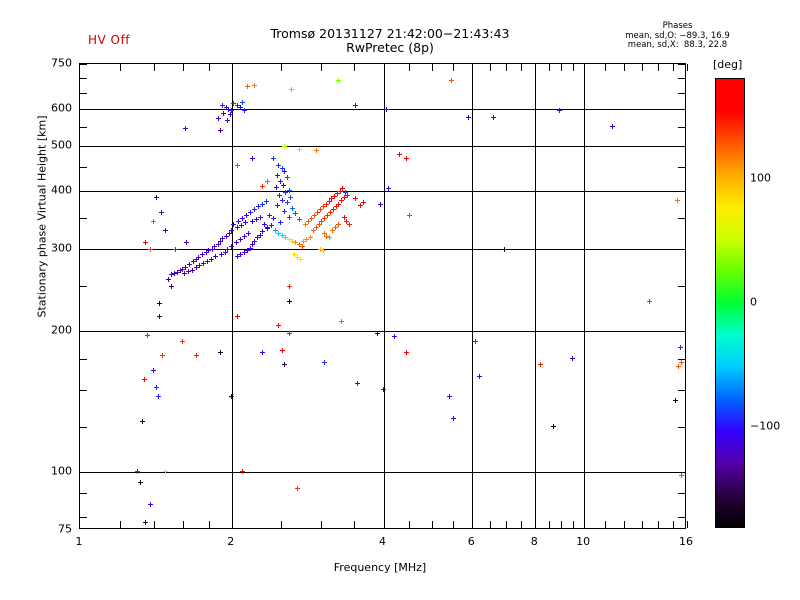 This screenshot has width=800, height=600. What do you see at coordinates (686, 541) in the screenshot?
I see `x-tick-label: 16` at bounding box center [686, 541].